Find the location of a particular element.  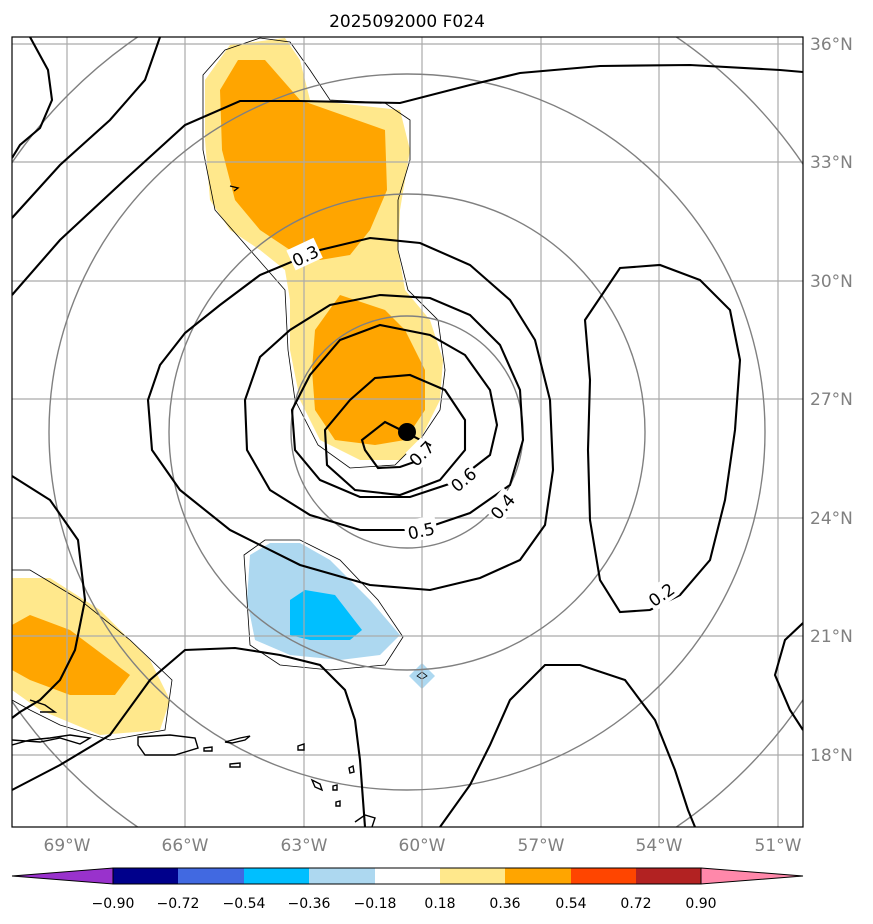

lat-label: 18°N is located at coordinates (831, 756).